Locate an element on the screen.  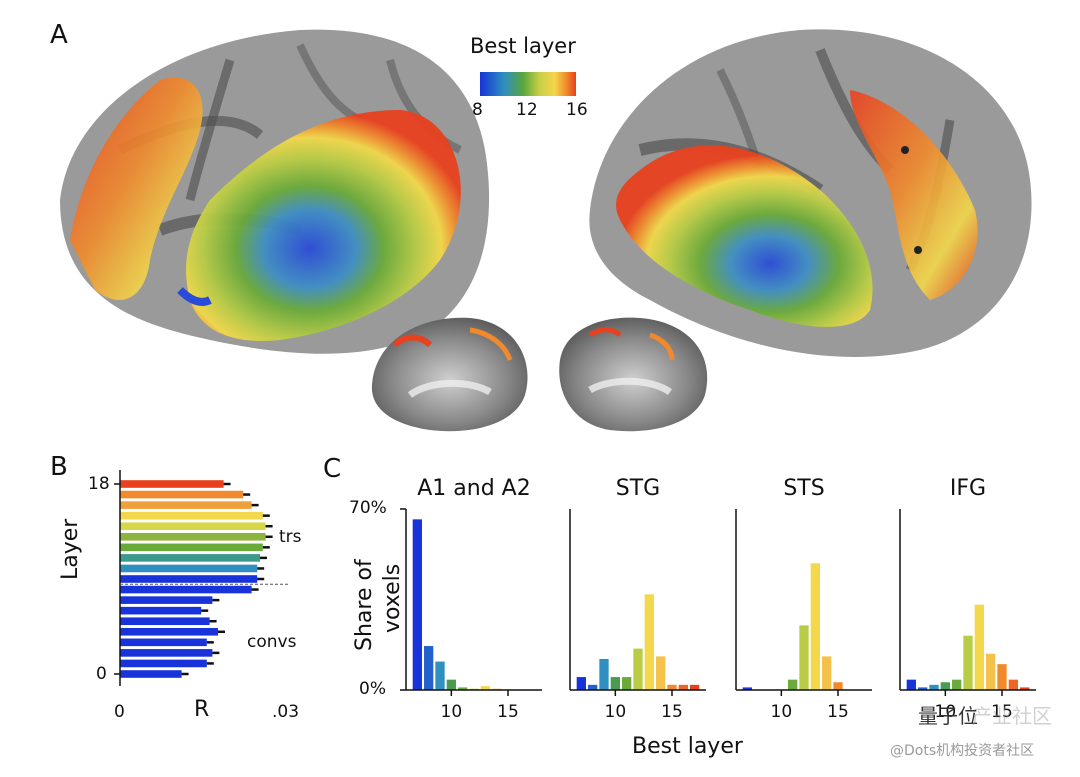
watermark-credit: @Dots机构投资者社区 is located at coordinates (962, 751).